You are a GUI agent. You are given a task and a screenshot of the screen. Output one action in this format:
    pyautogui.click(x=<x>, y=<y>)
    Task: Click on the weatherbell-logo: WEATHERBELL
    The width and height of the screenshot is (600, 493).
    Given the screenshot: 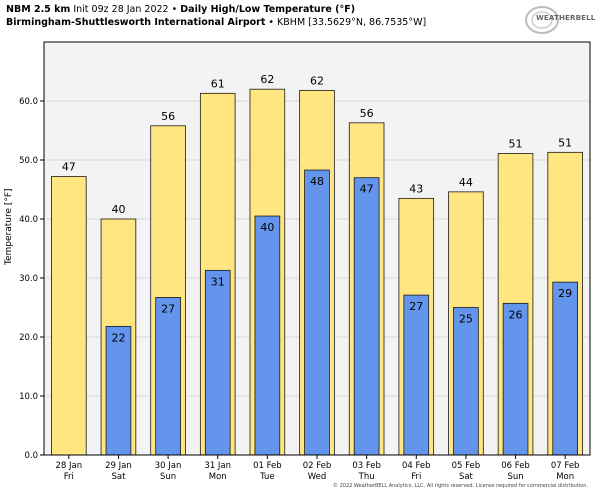 What is the action you would take?
    pyautogui.click(x=559, y=20)
    